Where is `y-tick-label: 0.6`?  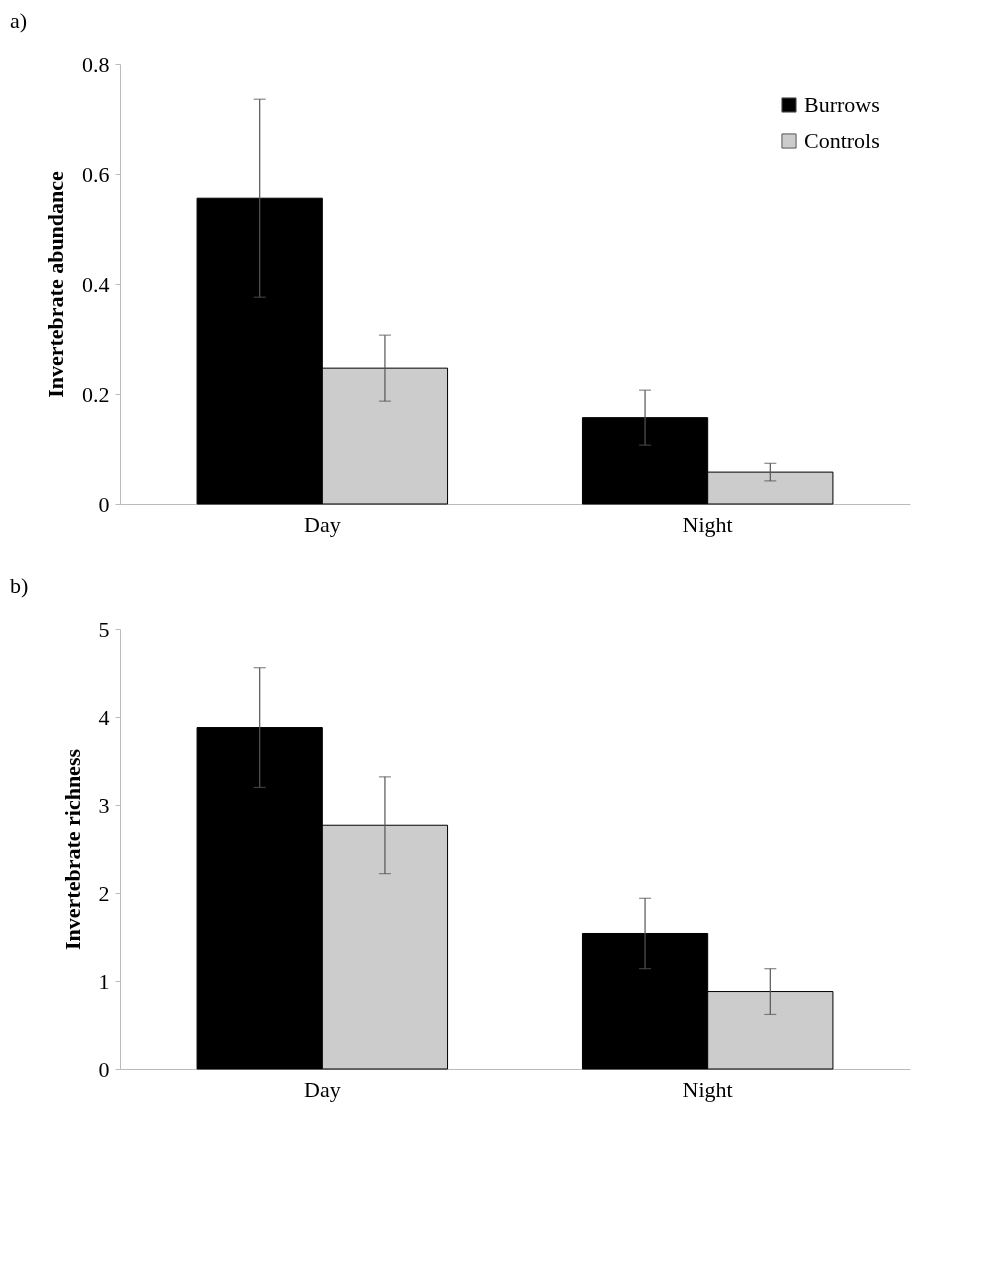 y-tick-label: 0.6 is located at coordinates (96, 174).